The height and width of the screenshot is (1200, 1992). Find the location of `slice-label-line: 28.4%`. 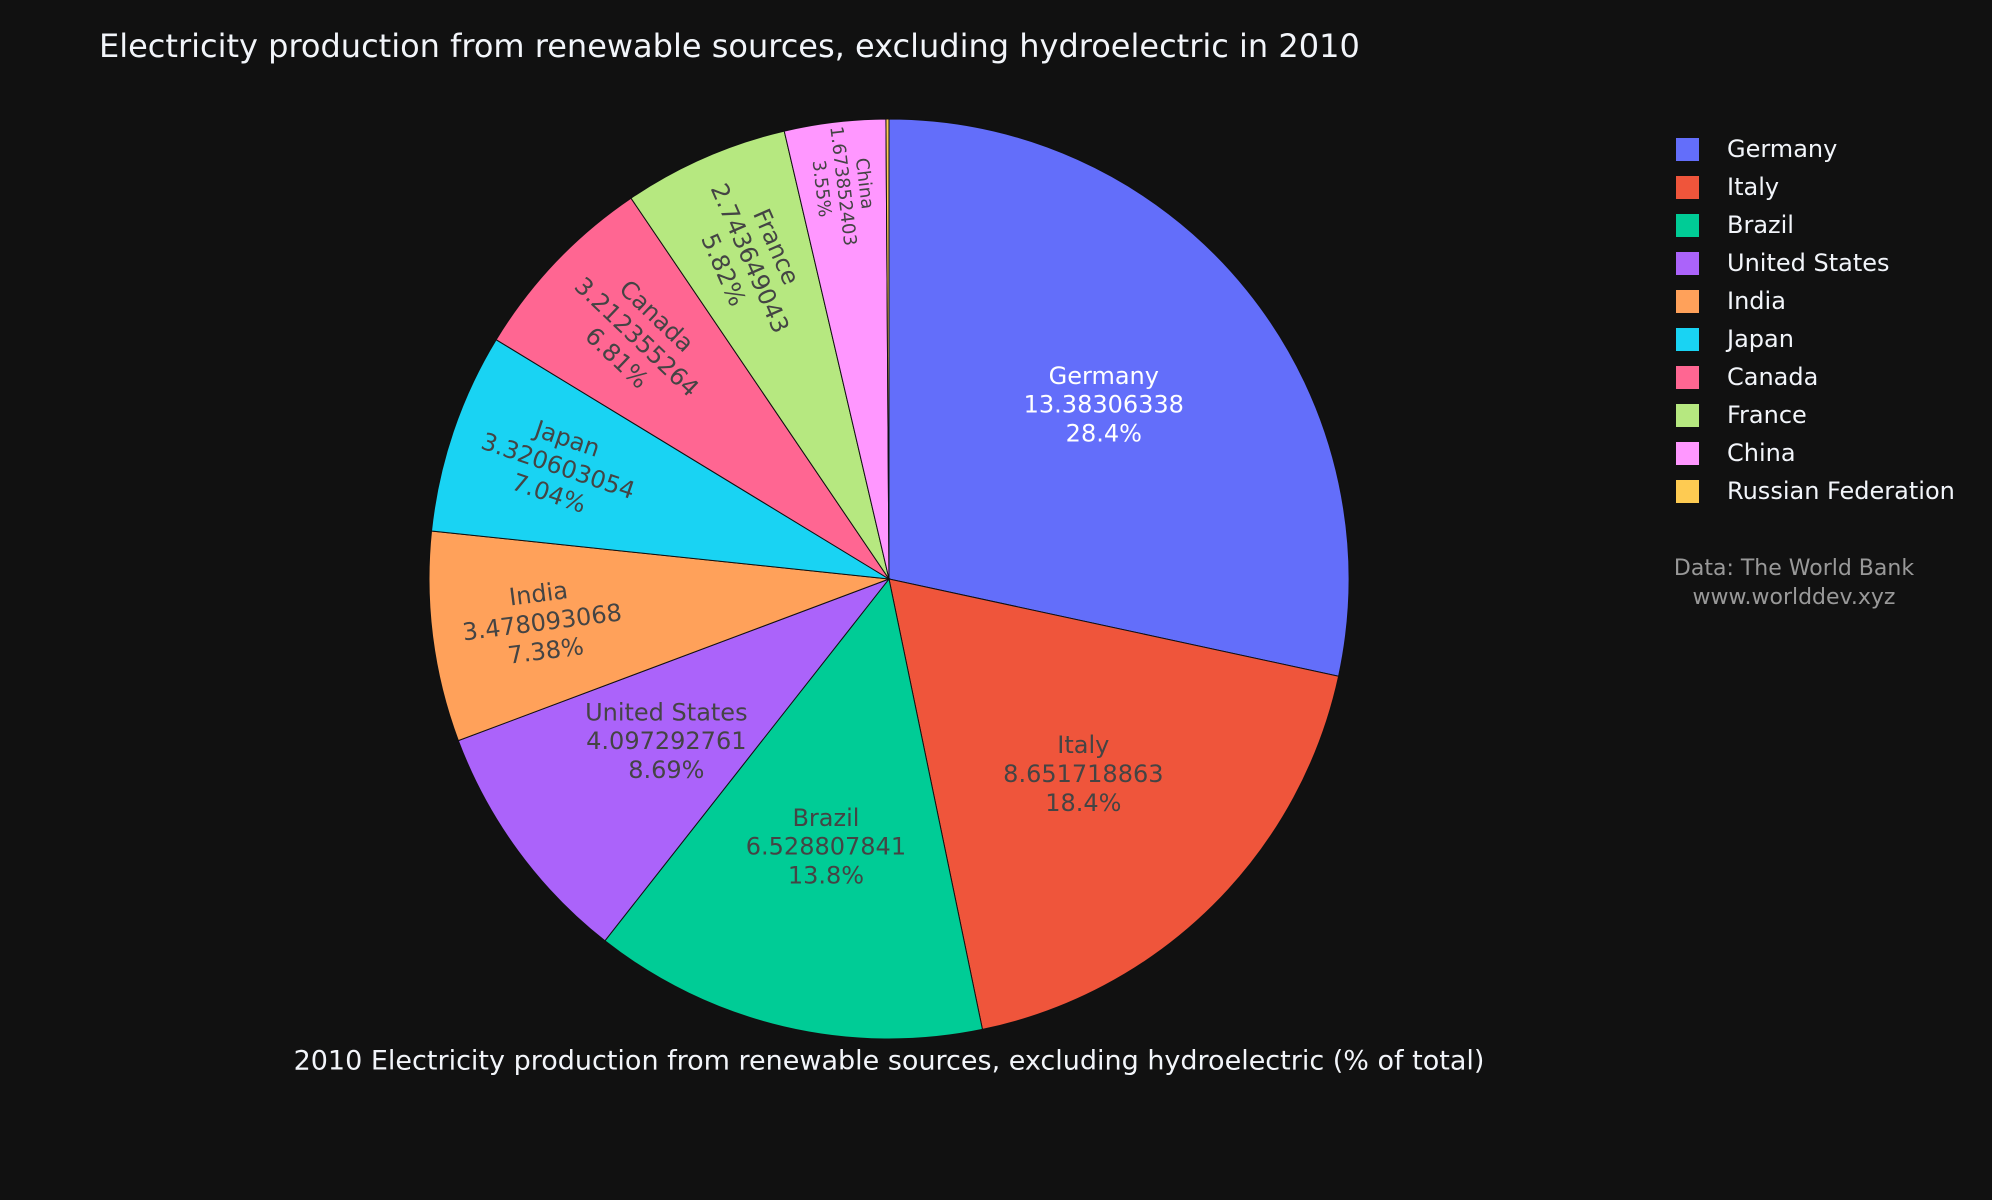

slice-label-line: 28.4% is located at coordinates (1104, 433).